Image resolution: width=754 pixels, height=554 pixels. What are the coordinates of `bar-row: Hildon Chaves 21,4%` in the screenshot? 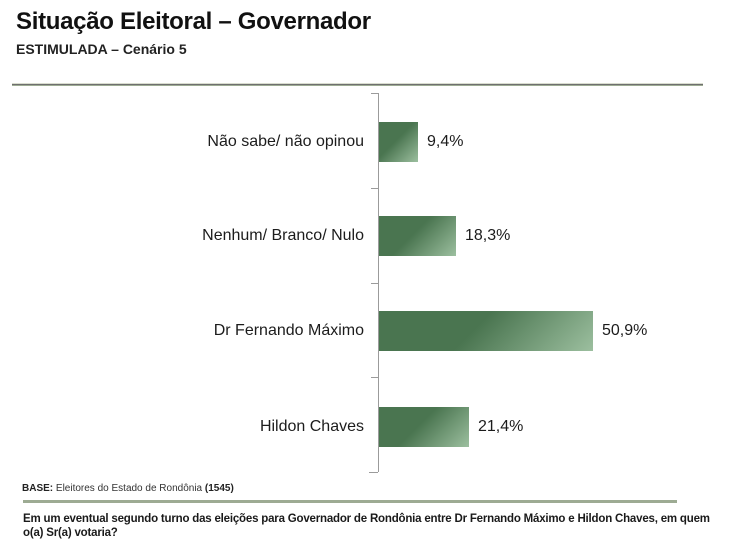 It's located at (377, 427).